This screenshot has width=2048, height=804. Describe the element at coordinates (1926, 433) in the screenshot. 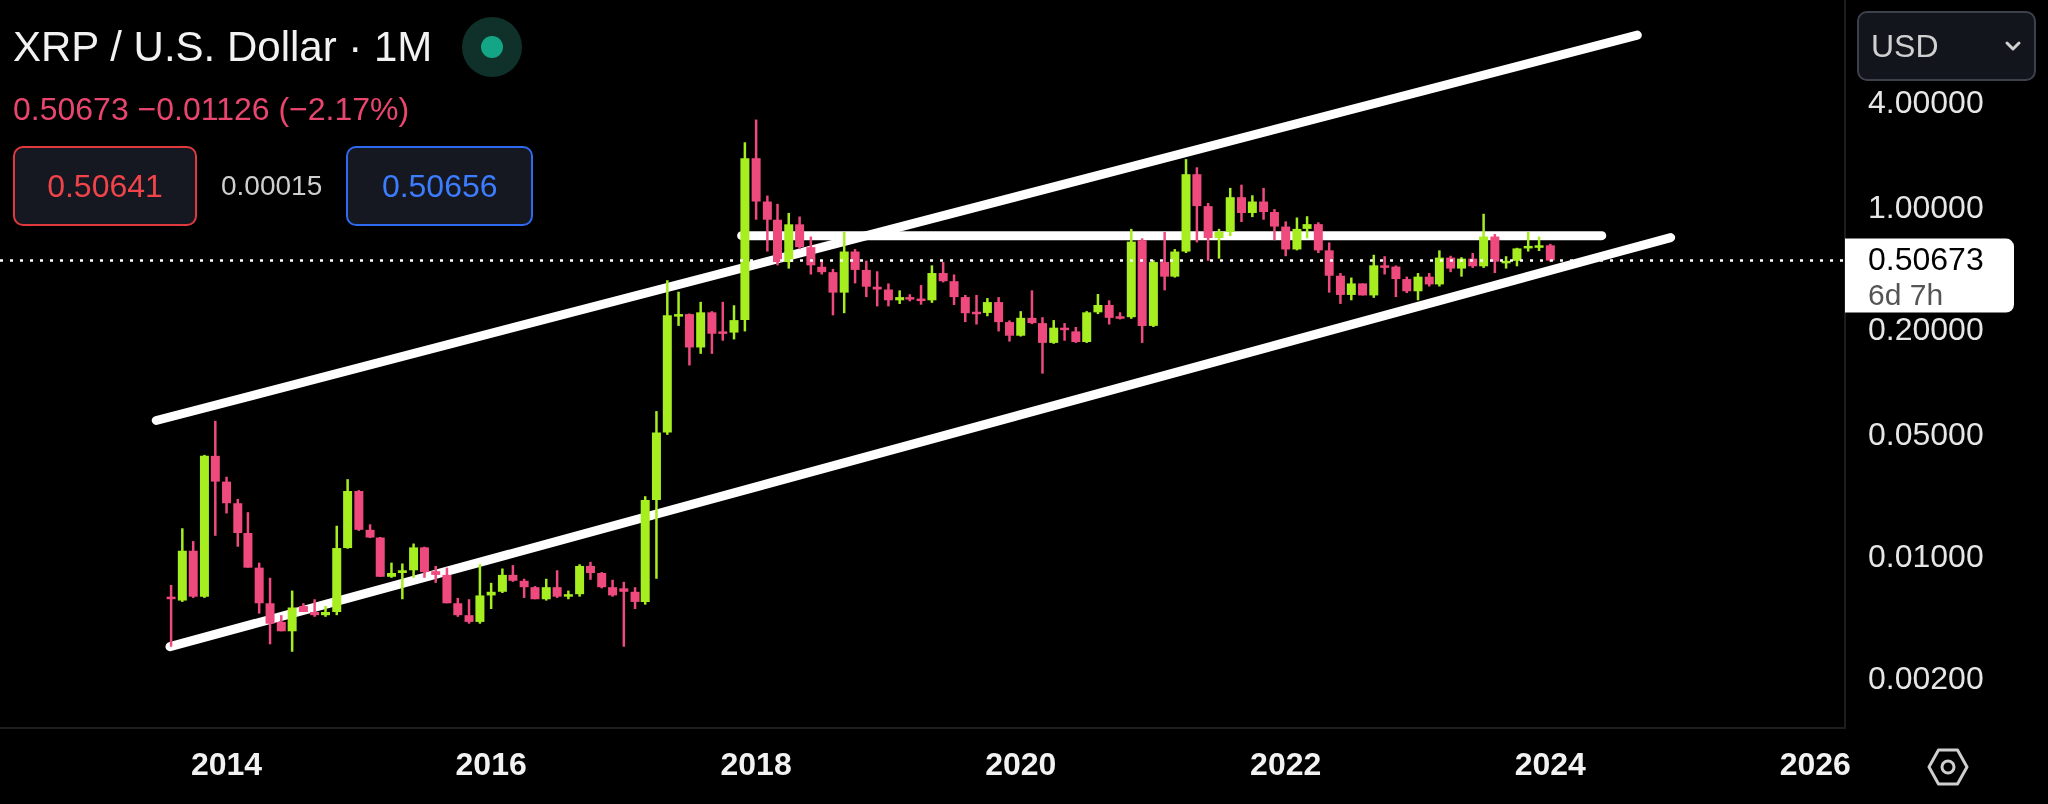

I see `y-tick-label: 0.05000` at that location.